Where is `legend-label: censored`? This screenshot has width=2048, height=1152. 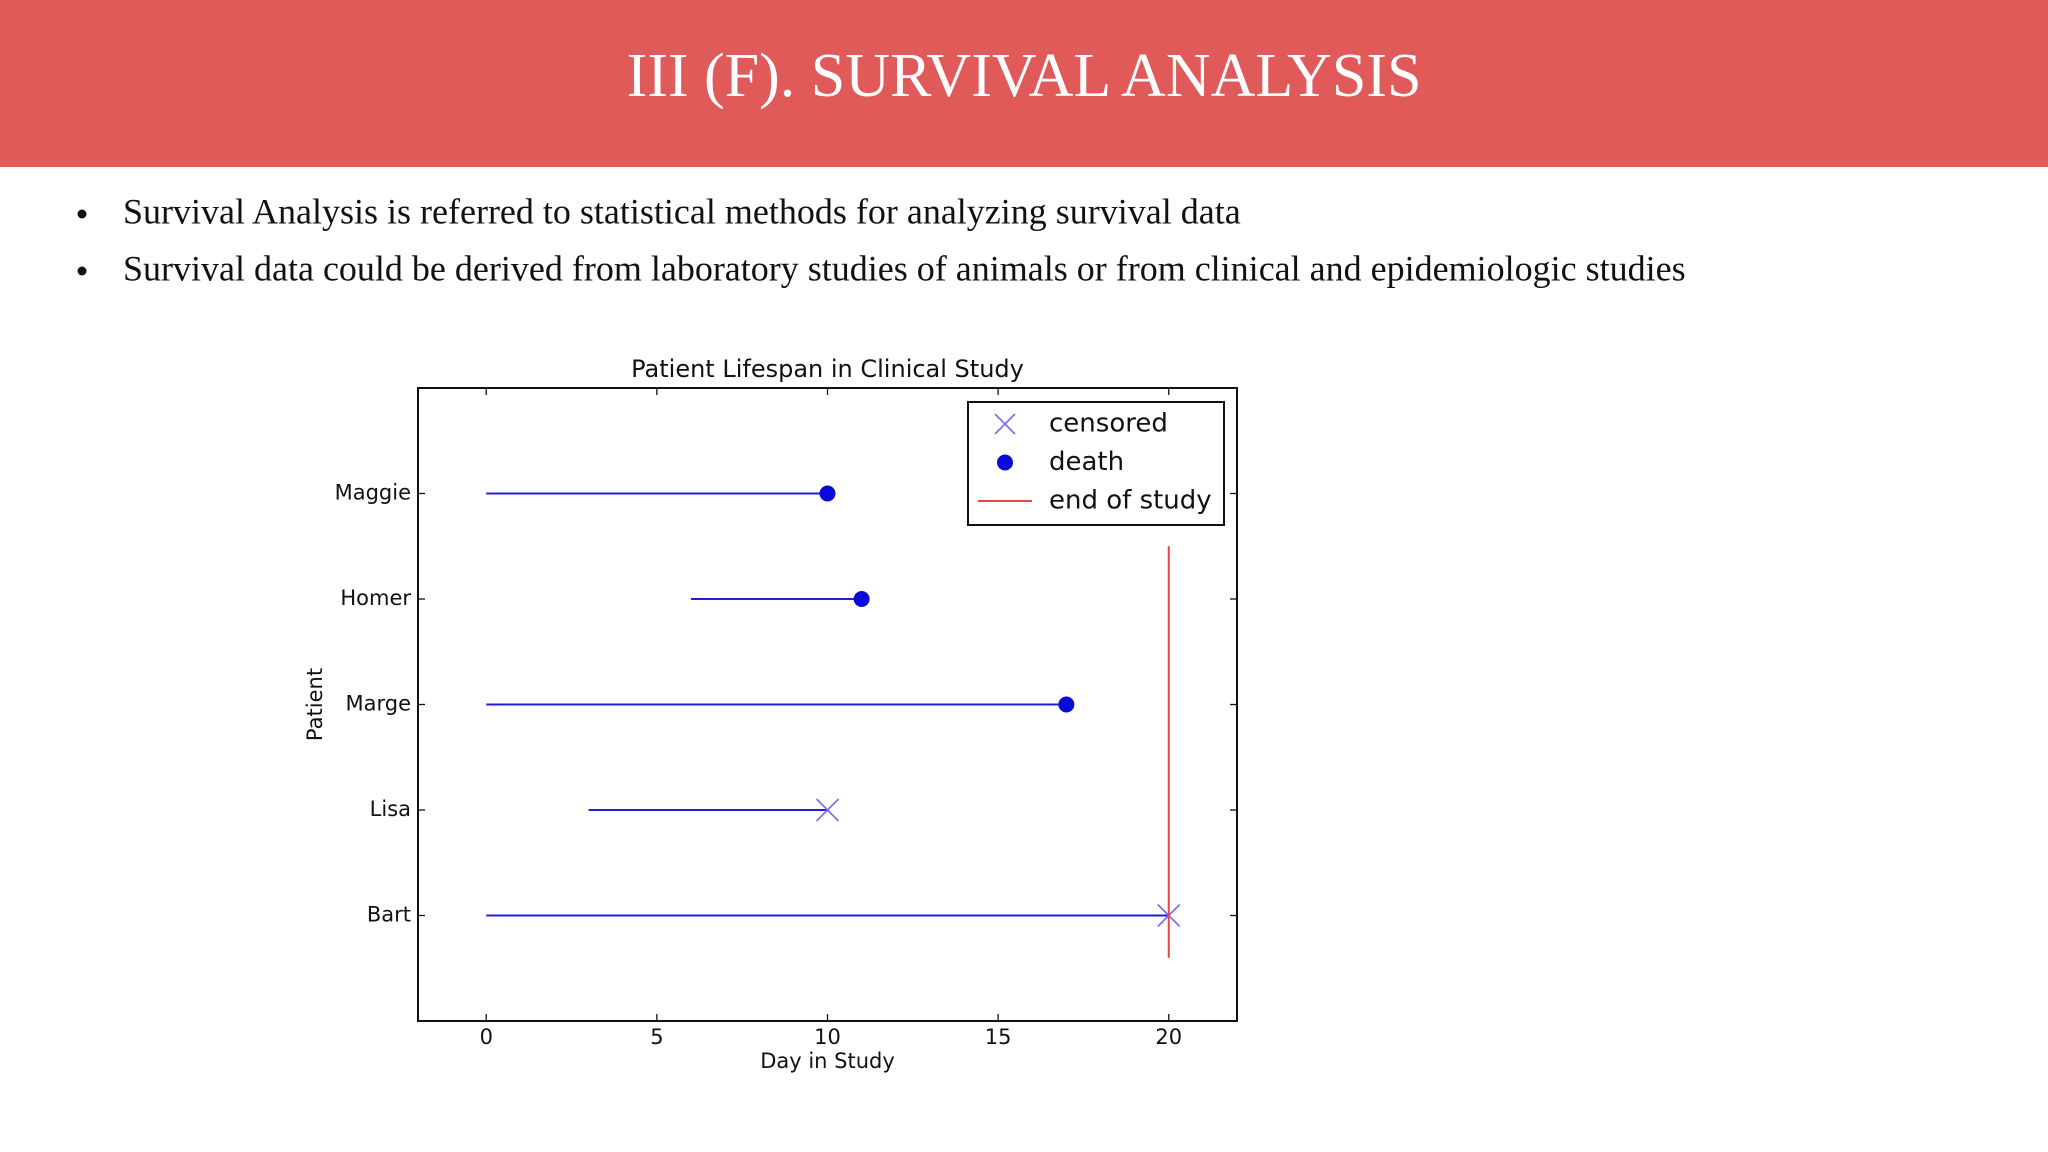
legend-label: censored is located at coordinates (1108, 424).